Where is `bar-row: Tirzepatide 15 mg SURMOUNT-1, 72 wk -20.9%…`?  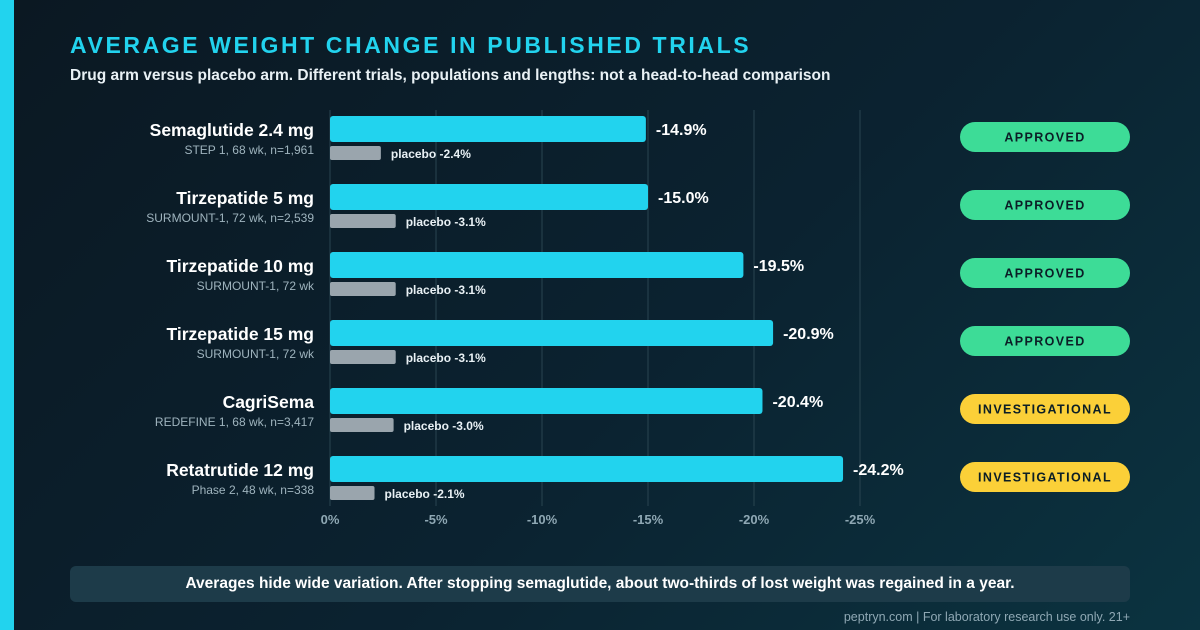 bar-row: Tirzepatide 15 mg SURMOUNT-1, 72 wk -20.9%… is located at coordinates (648, 342).